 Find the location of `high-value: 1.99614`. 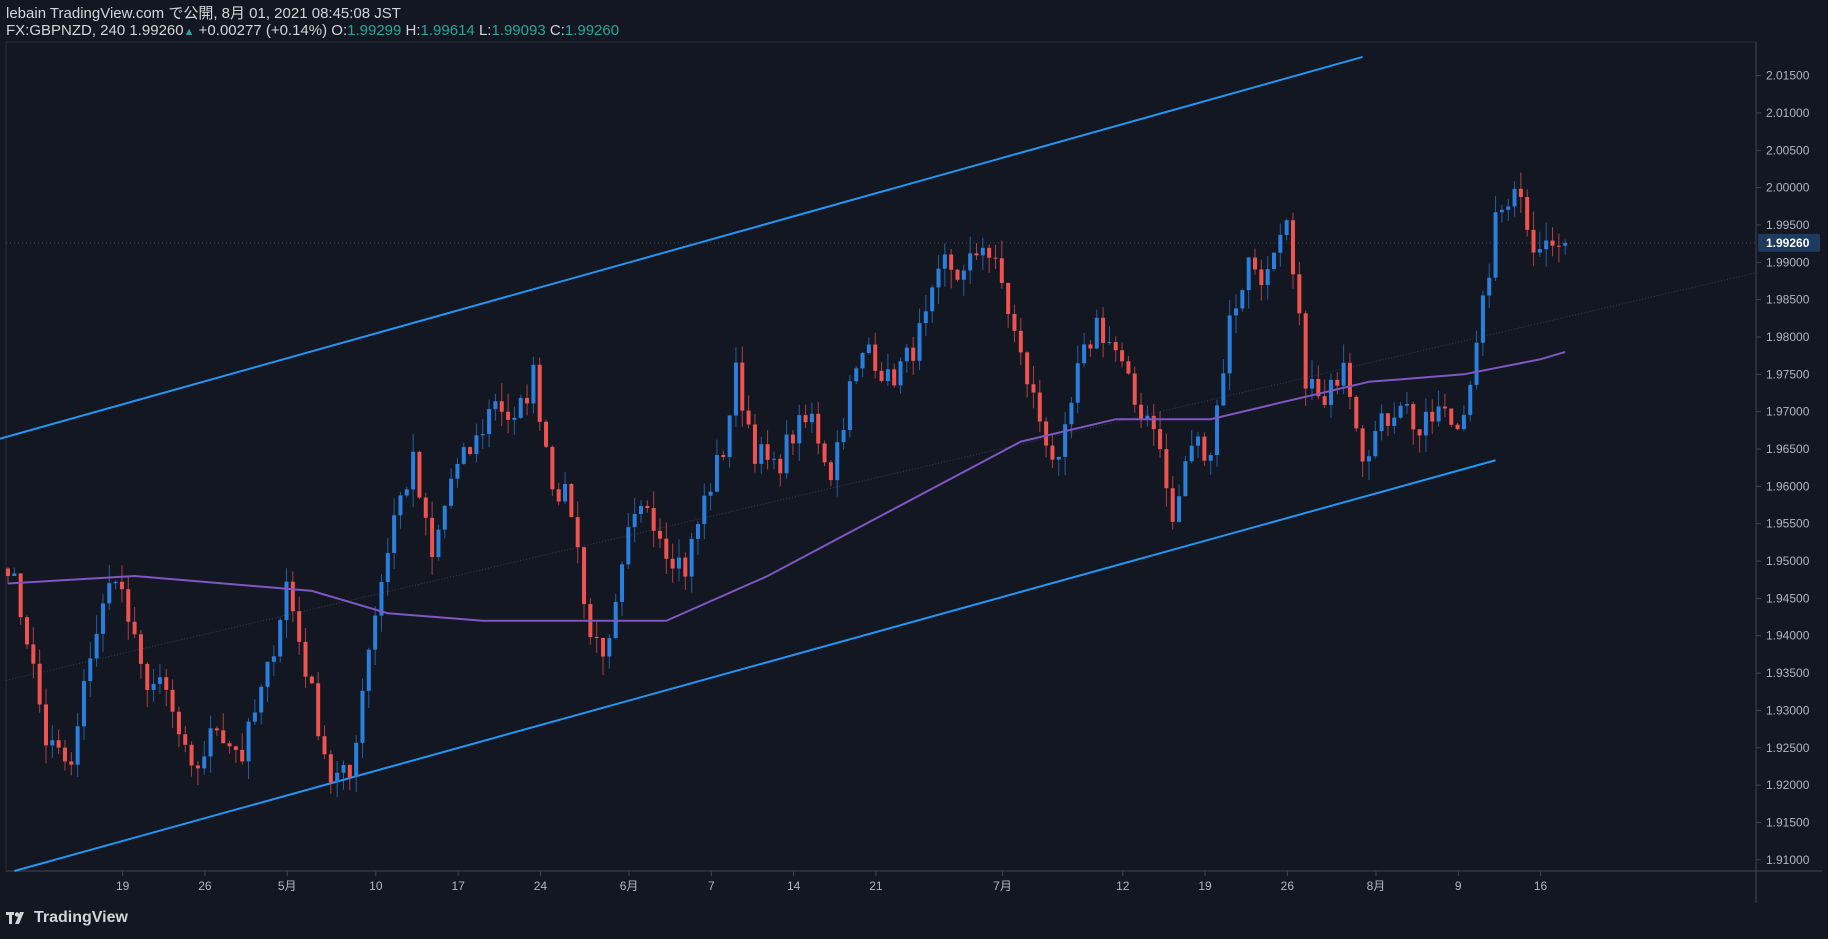

high-value: 1.99614 is located at coordinates (447, 30).